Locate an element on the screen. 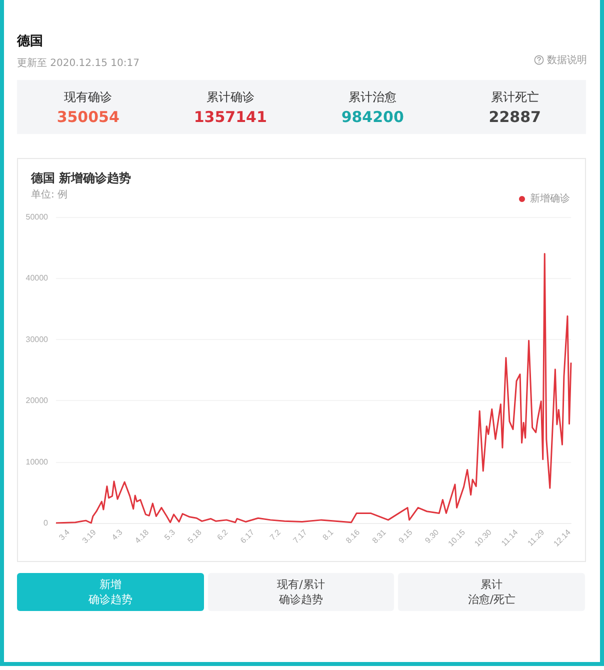 Image resolution: width=604 pixels, height=670 pixels. data-label: 22887 is located at coordinates (515, 117).